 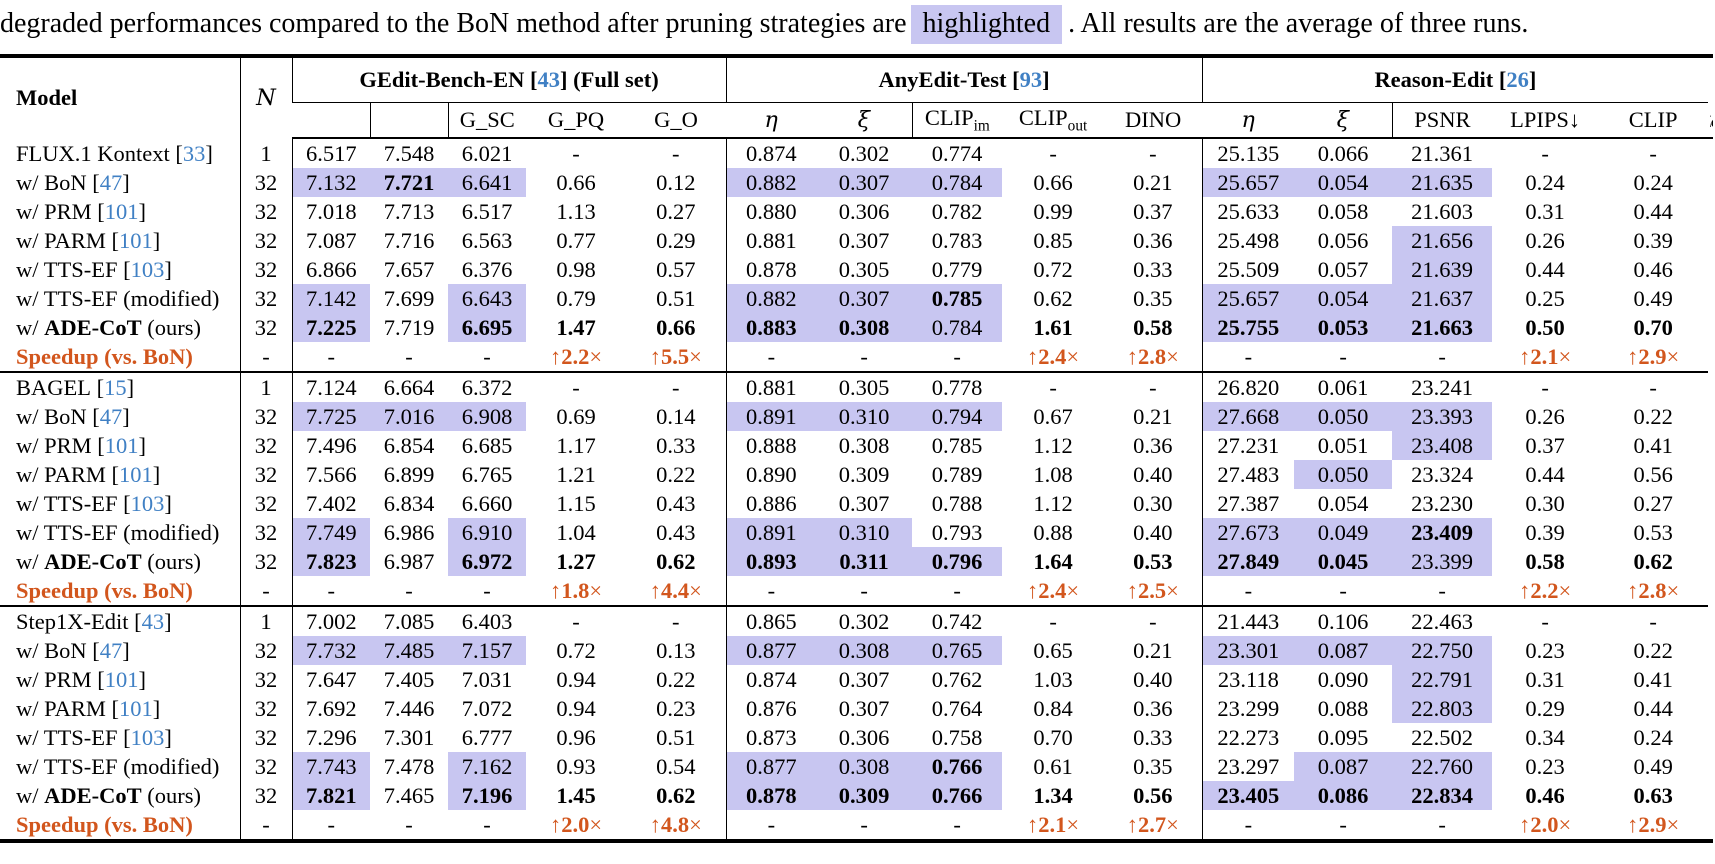 What do you see at coordinates (1343, 795) in the screenshot?
I see `metric-cell: 0.086` at bounding box center [1343, 795].